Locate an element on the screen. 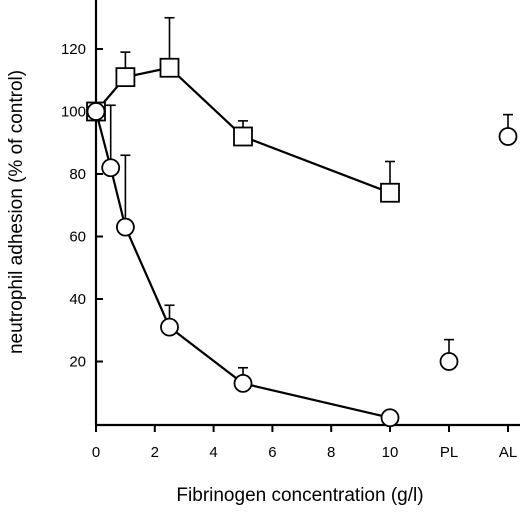 The height and width of the screenshot is (522, 520). y-axis-ticks: 20 40 60 80 100 120 is located at coordinates (82, 206).